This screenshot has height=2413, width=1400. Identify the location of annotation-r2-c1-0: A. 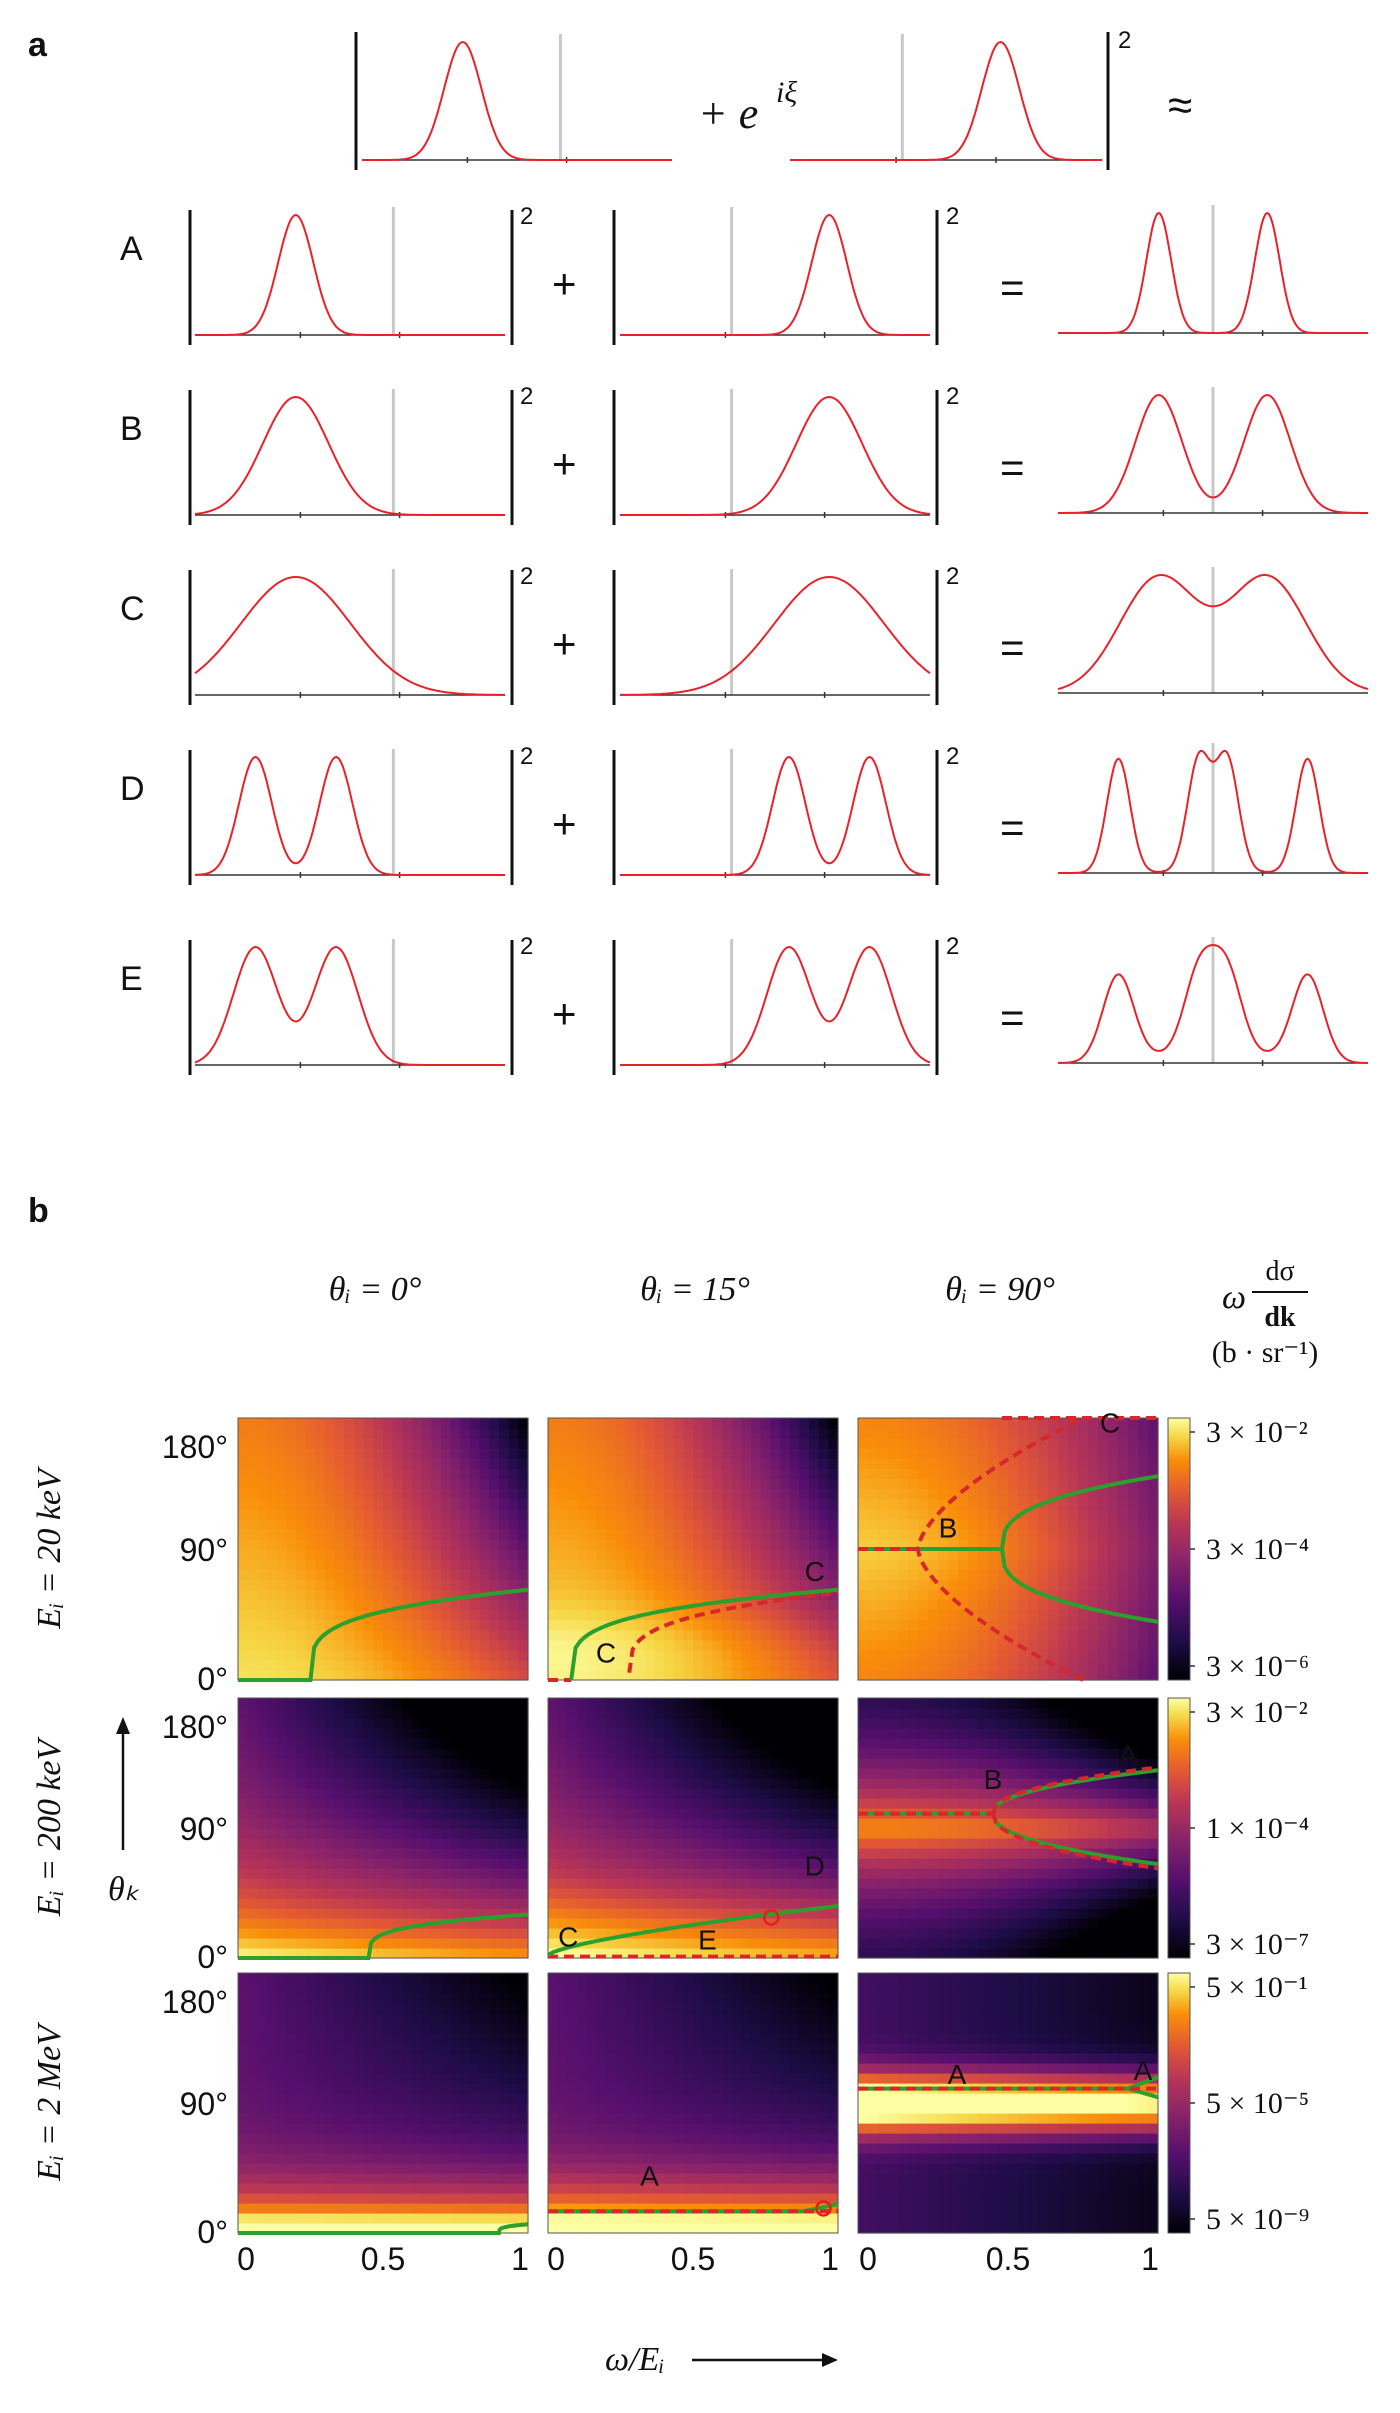
(649, 2175).